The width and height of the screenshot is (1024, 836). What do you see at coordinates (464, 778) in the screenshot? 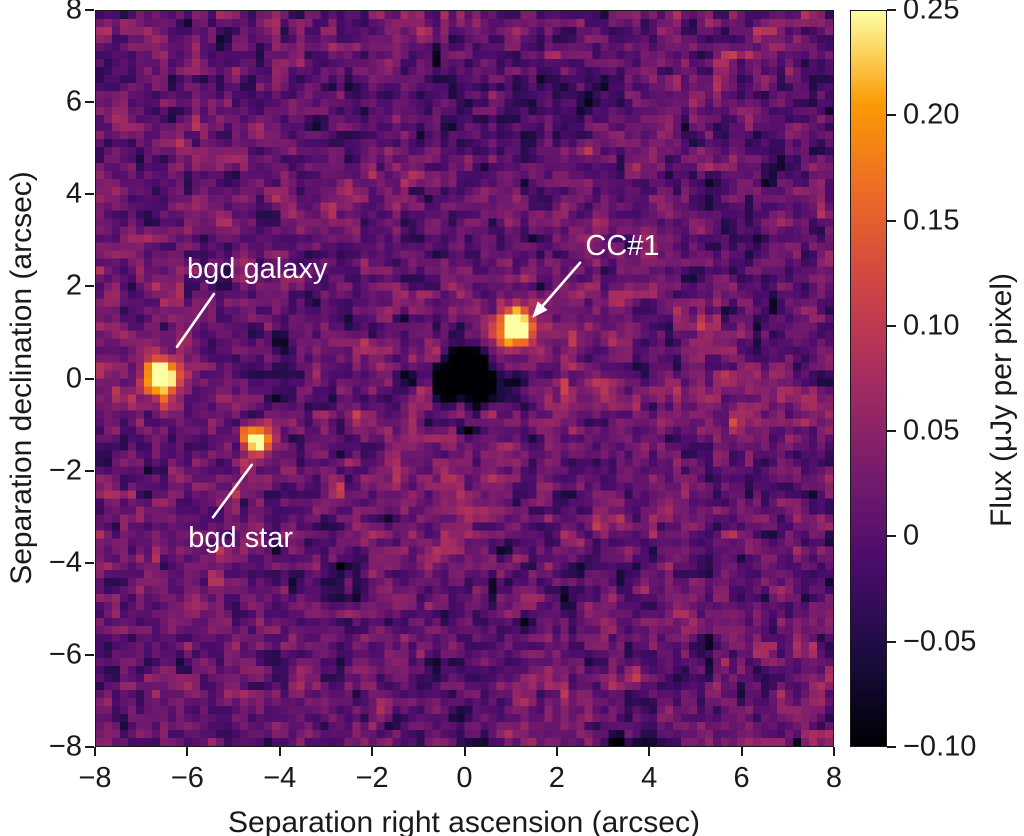
I see `x-axis-tick-label: 0` at bounding box center [464, 778].